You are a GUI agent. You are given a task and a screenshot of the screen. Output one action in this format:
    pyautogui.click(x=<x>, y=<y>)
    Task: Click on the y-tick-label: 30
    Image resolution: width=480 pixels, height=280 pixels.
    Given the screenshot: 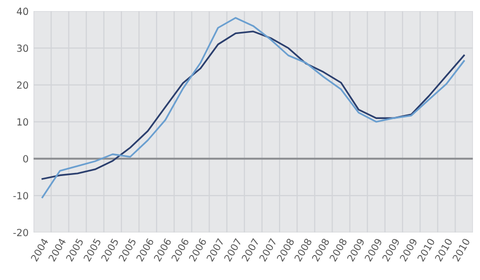 What is the action you would take?
    pyautogui.click(x=22, y=48)
    